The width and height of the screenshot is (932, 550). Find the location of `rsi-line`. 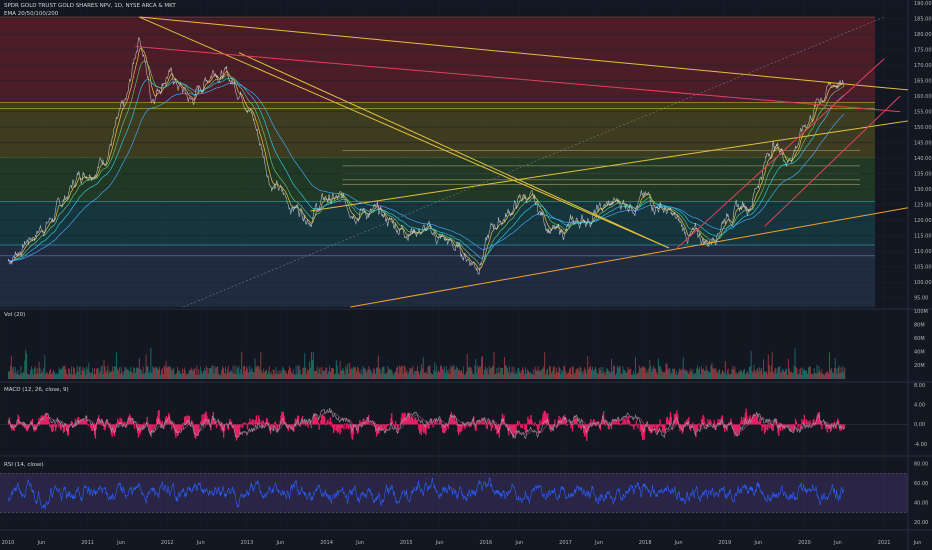

rsi-line is located at coordinates (426, 493).